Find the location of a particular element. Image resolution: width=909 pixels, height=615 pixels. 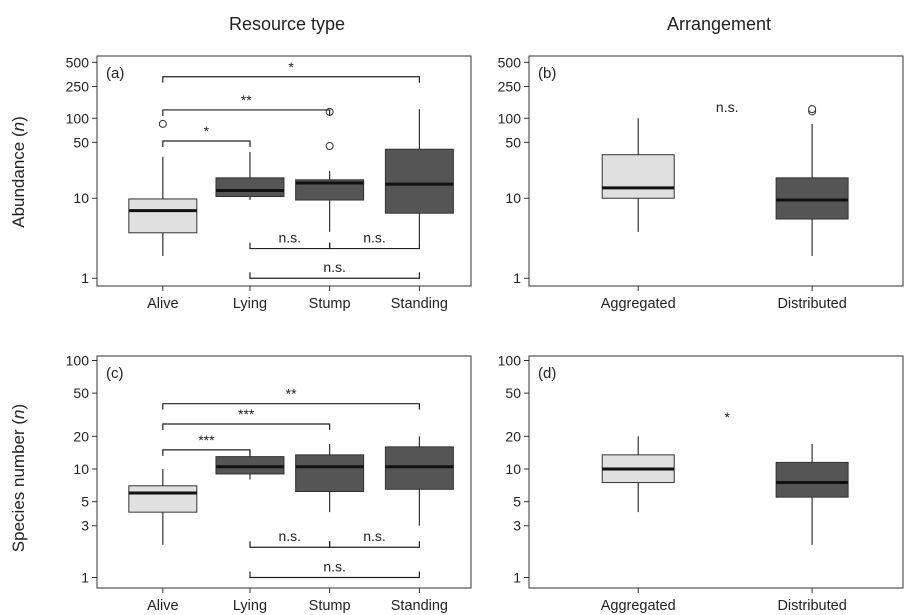

column-title-arrangement: Arrangement is located at coordinates (719, 24).